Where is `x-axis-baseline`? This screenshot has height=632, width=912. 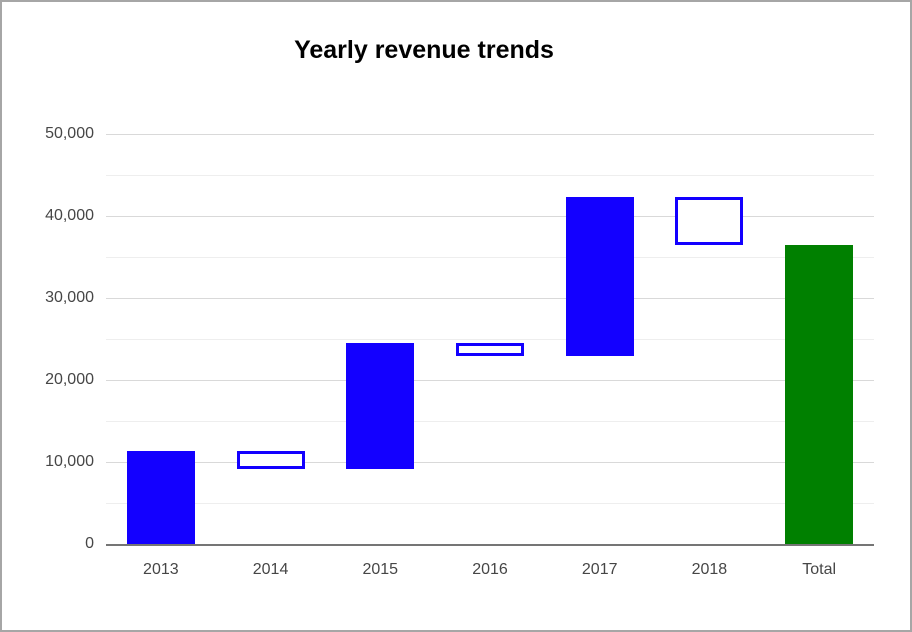 x-axis-baseline is located at coordinates (490, 545).